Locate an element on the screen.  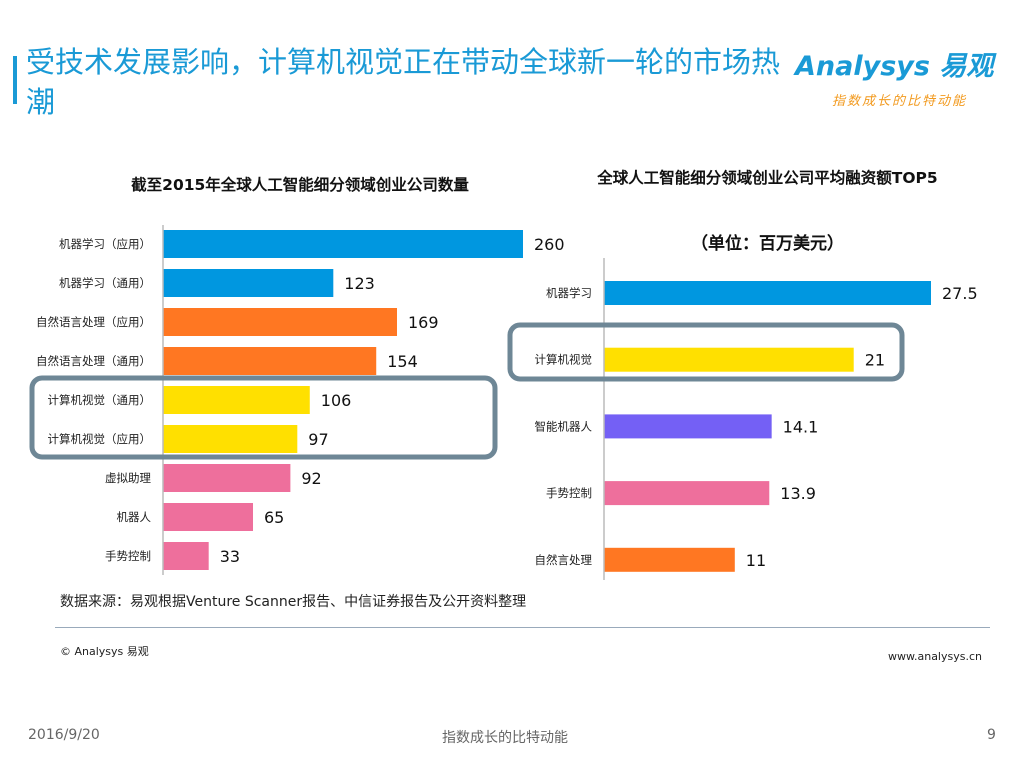
category-label: 虚拟助理 is located at coordinates (128, 478).